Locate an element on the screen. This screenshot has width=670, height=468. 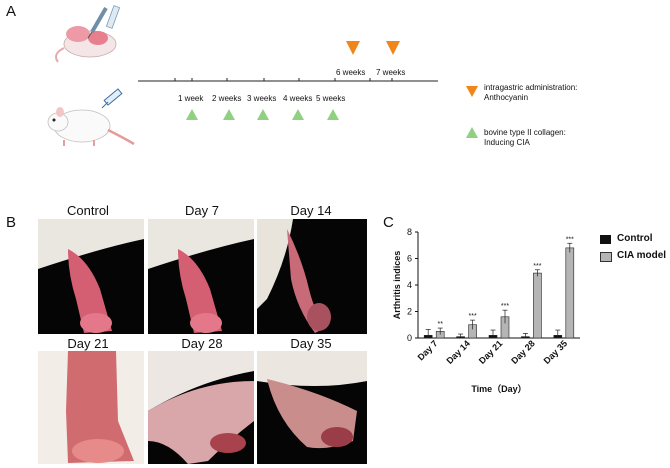
x-tick-label: Day 14 is located at coordinates (458, 352).